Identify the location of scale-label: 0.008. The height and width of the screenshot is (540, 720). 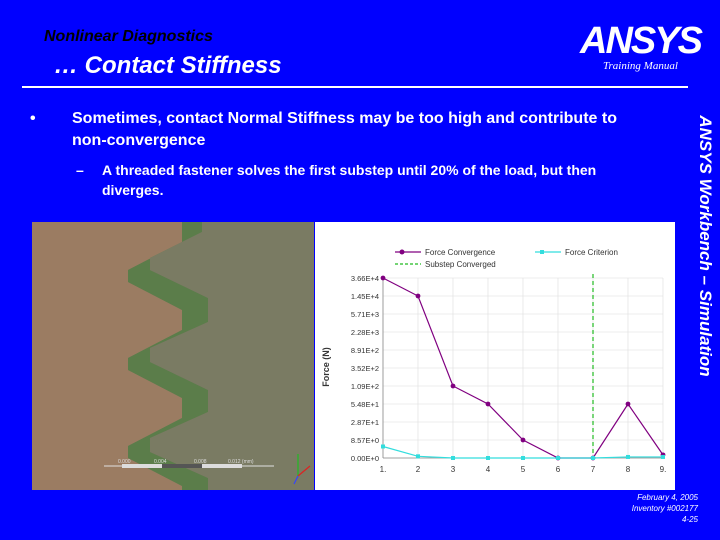
(200, 462).